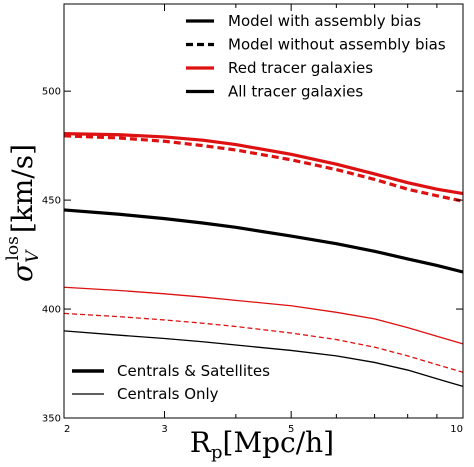  What do you see at coordinates (300, 68) in the screenshot?
I see `legend-top-label: Red tracer galaxies` at bounding box center [300, 68].